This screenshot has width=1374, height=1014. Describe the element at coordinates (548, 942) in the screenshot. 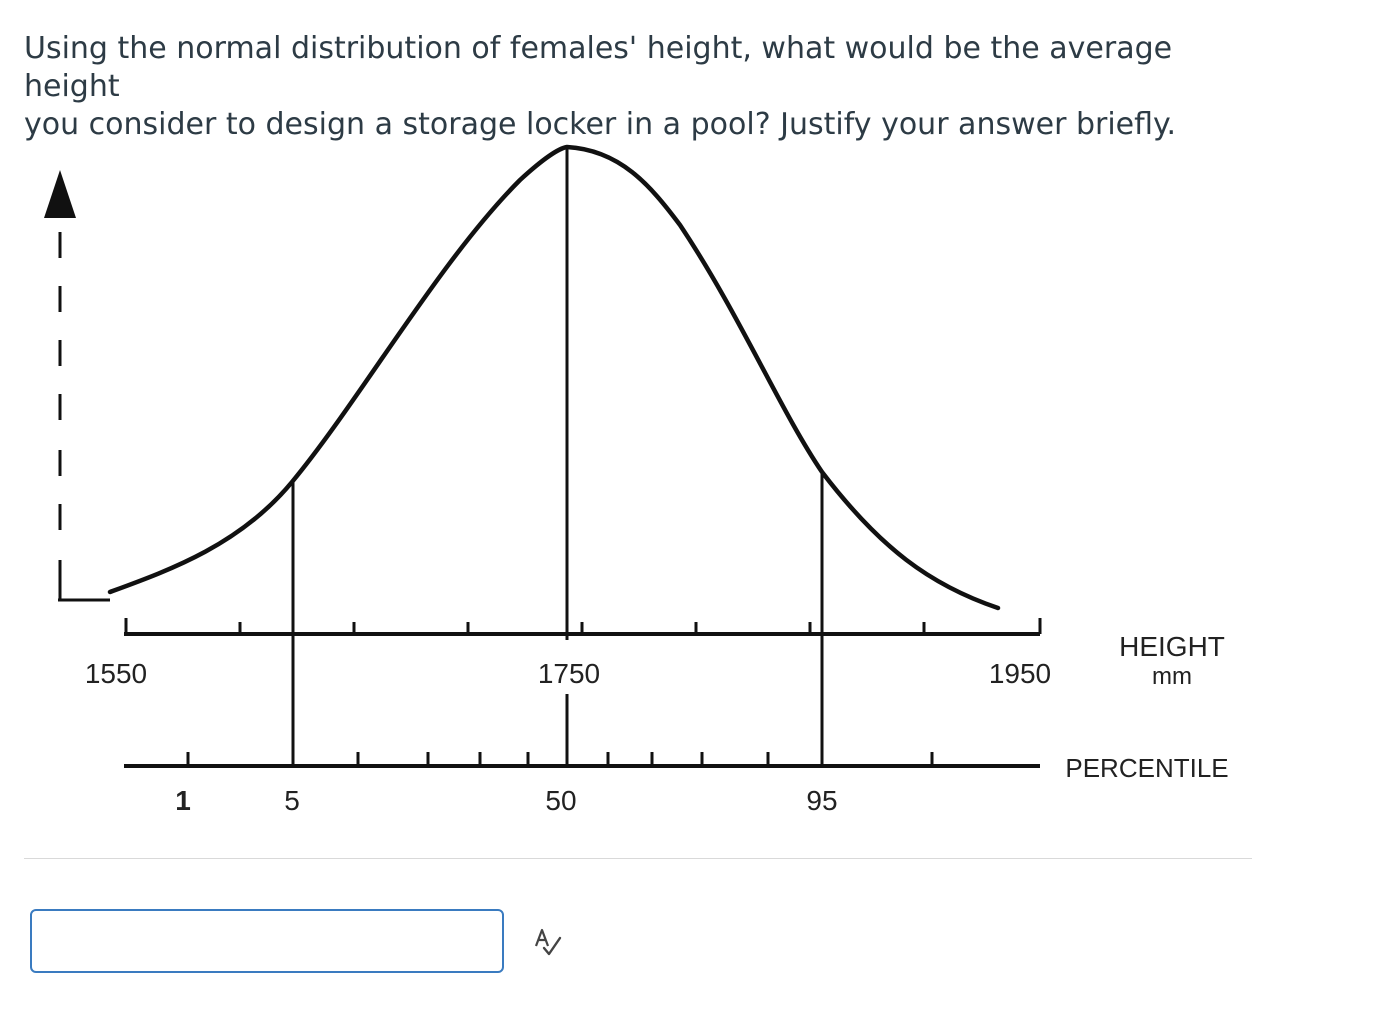

I see `spellcheck-icon` at that location.